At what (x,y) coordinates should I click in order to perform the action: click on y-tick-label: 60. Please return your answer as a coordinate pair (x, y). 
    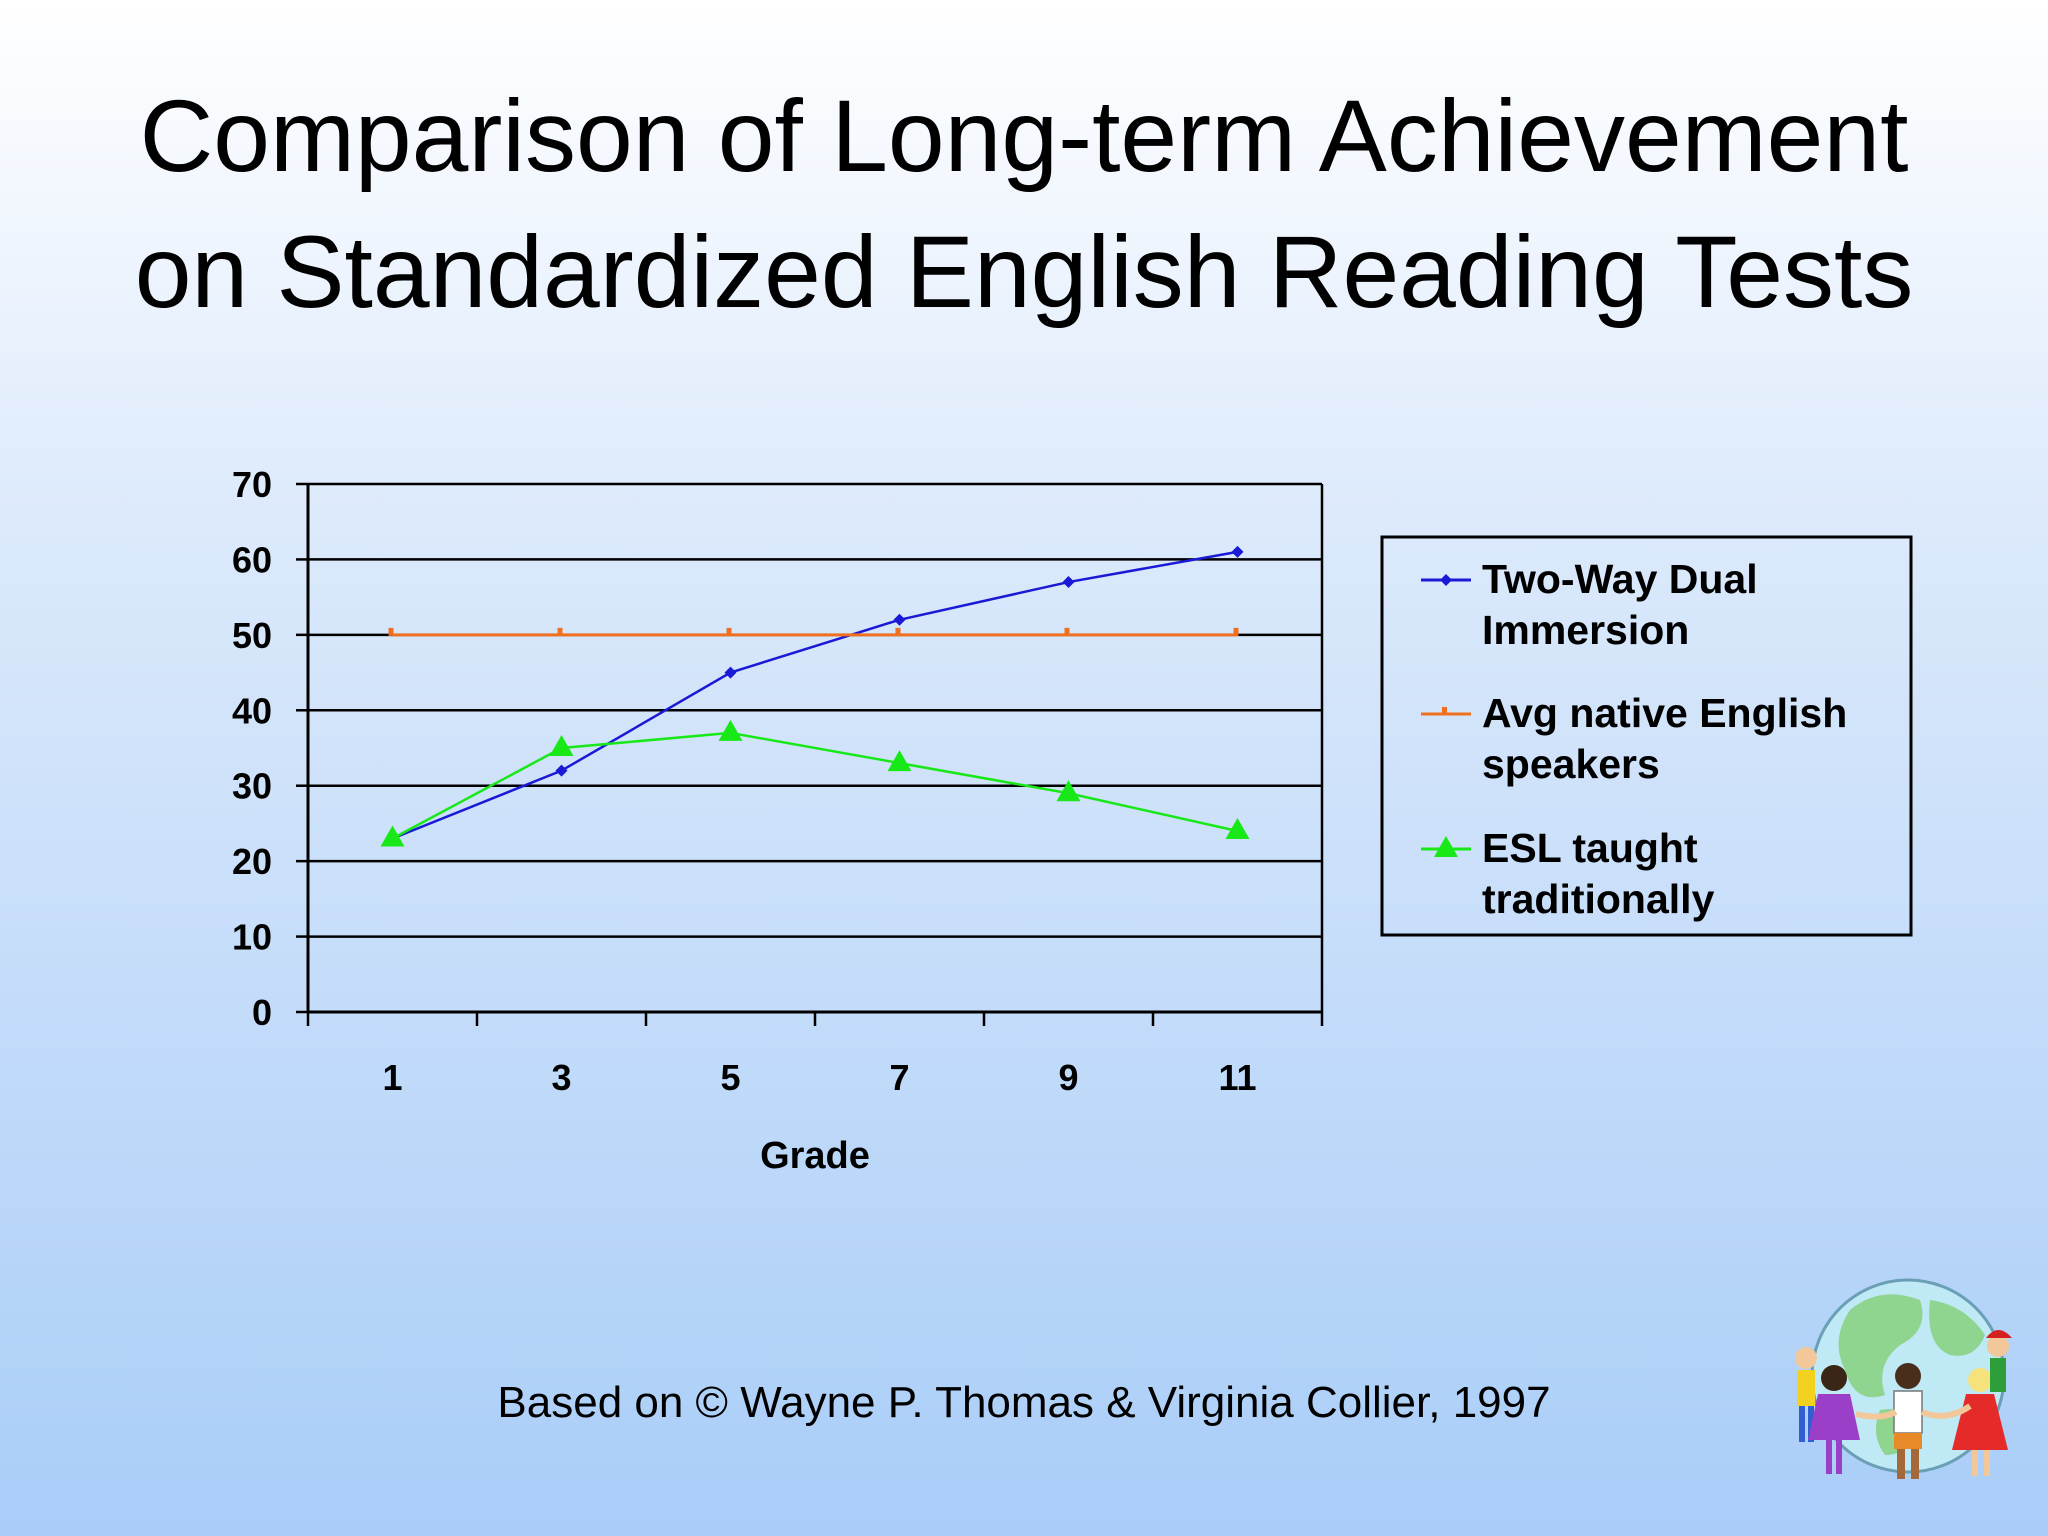
    Looking at the image, I should click on (252, 559).